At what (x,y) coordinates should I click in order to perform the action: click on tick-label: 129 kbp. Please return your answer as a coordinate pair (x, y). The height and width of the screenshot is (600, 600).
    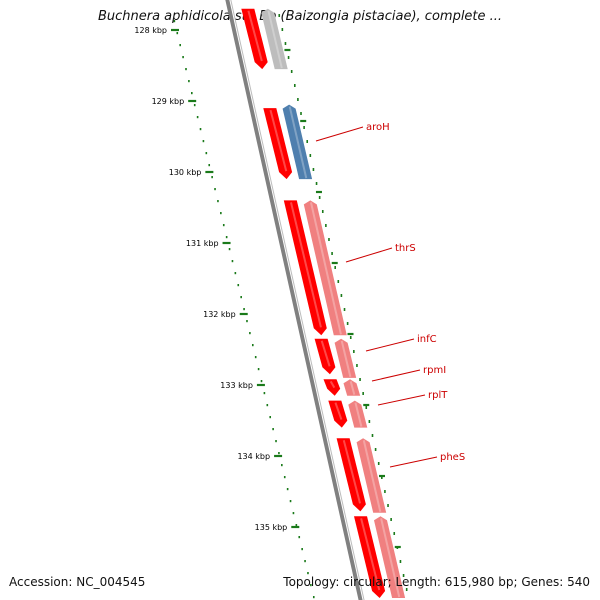
    Looking at the image, I should click on (168, 101).